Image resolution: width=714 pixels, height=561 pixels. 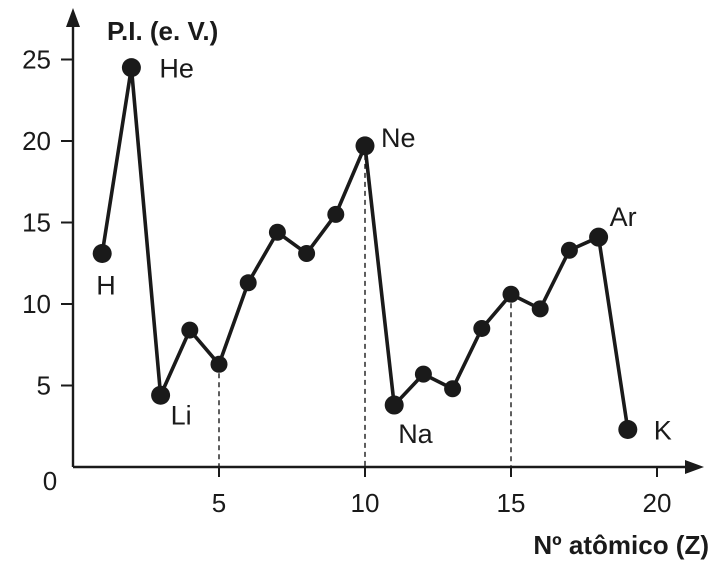 What do you see at coordinates (181, 415) in the screenshot?
I see `element-label: Li` at bounding box center [181, 415].